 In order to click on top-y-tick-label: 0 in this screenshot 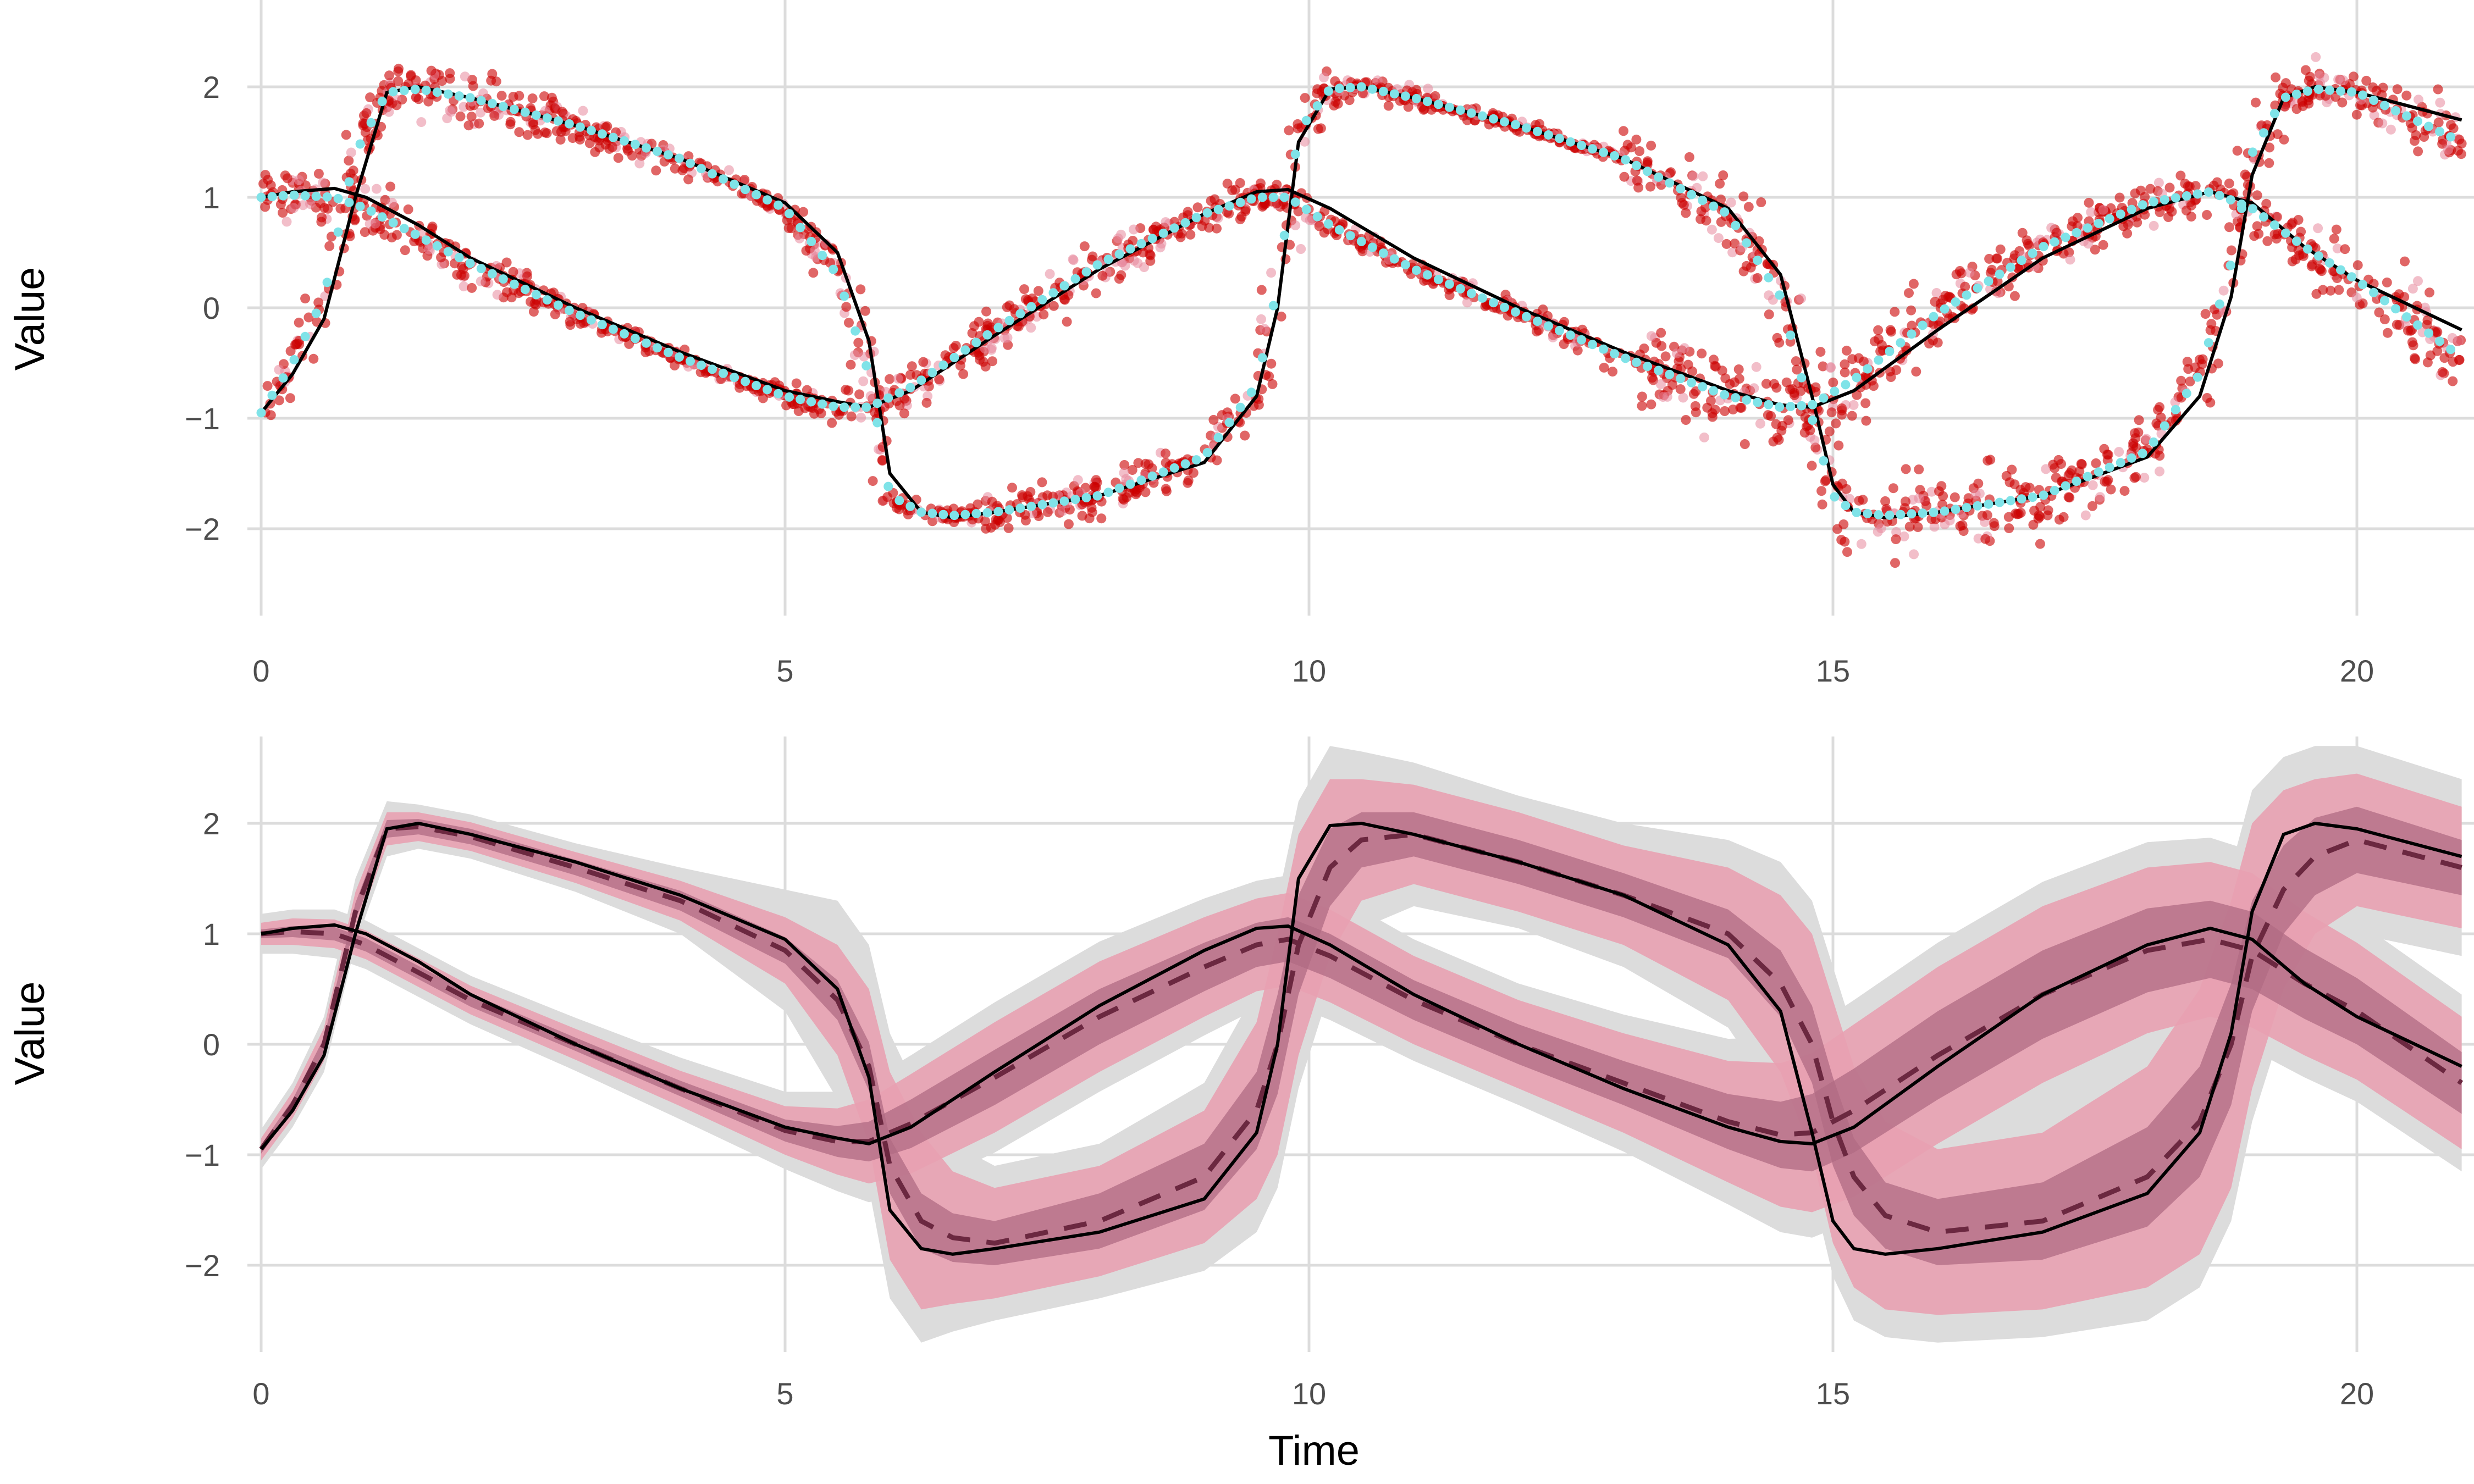, I will do `click(212, 308)`.